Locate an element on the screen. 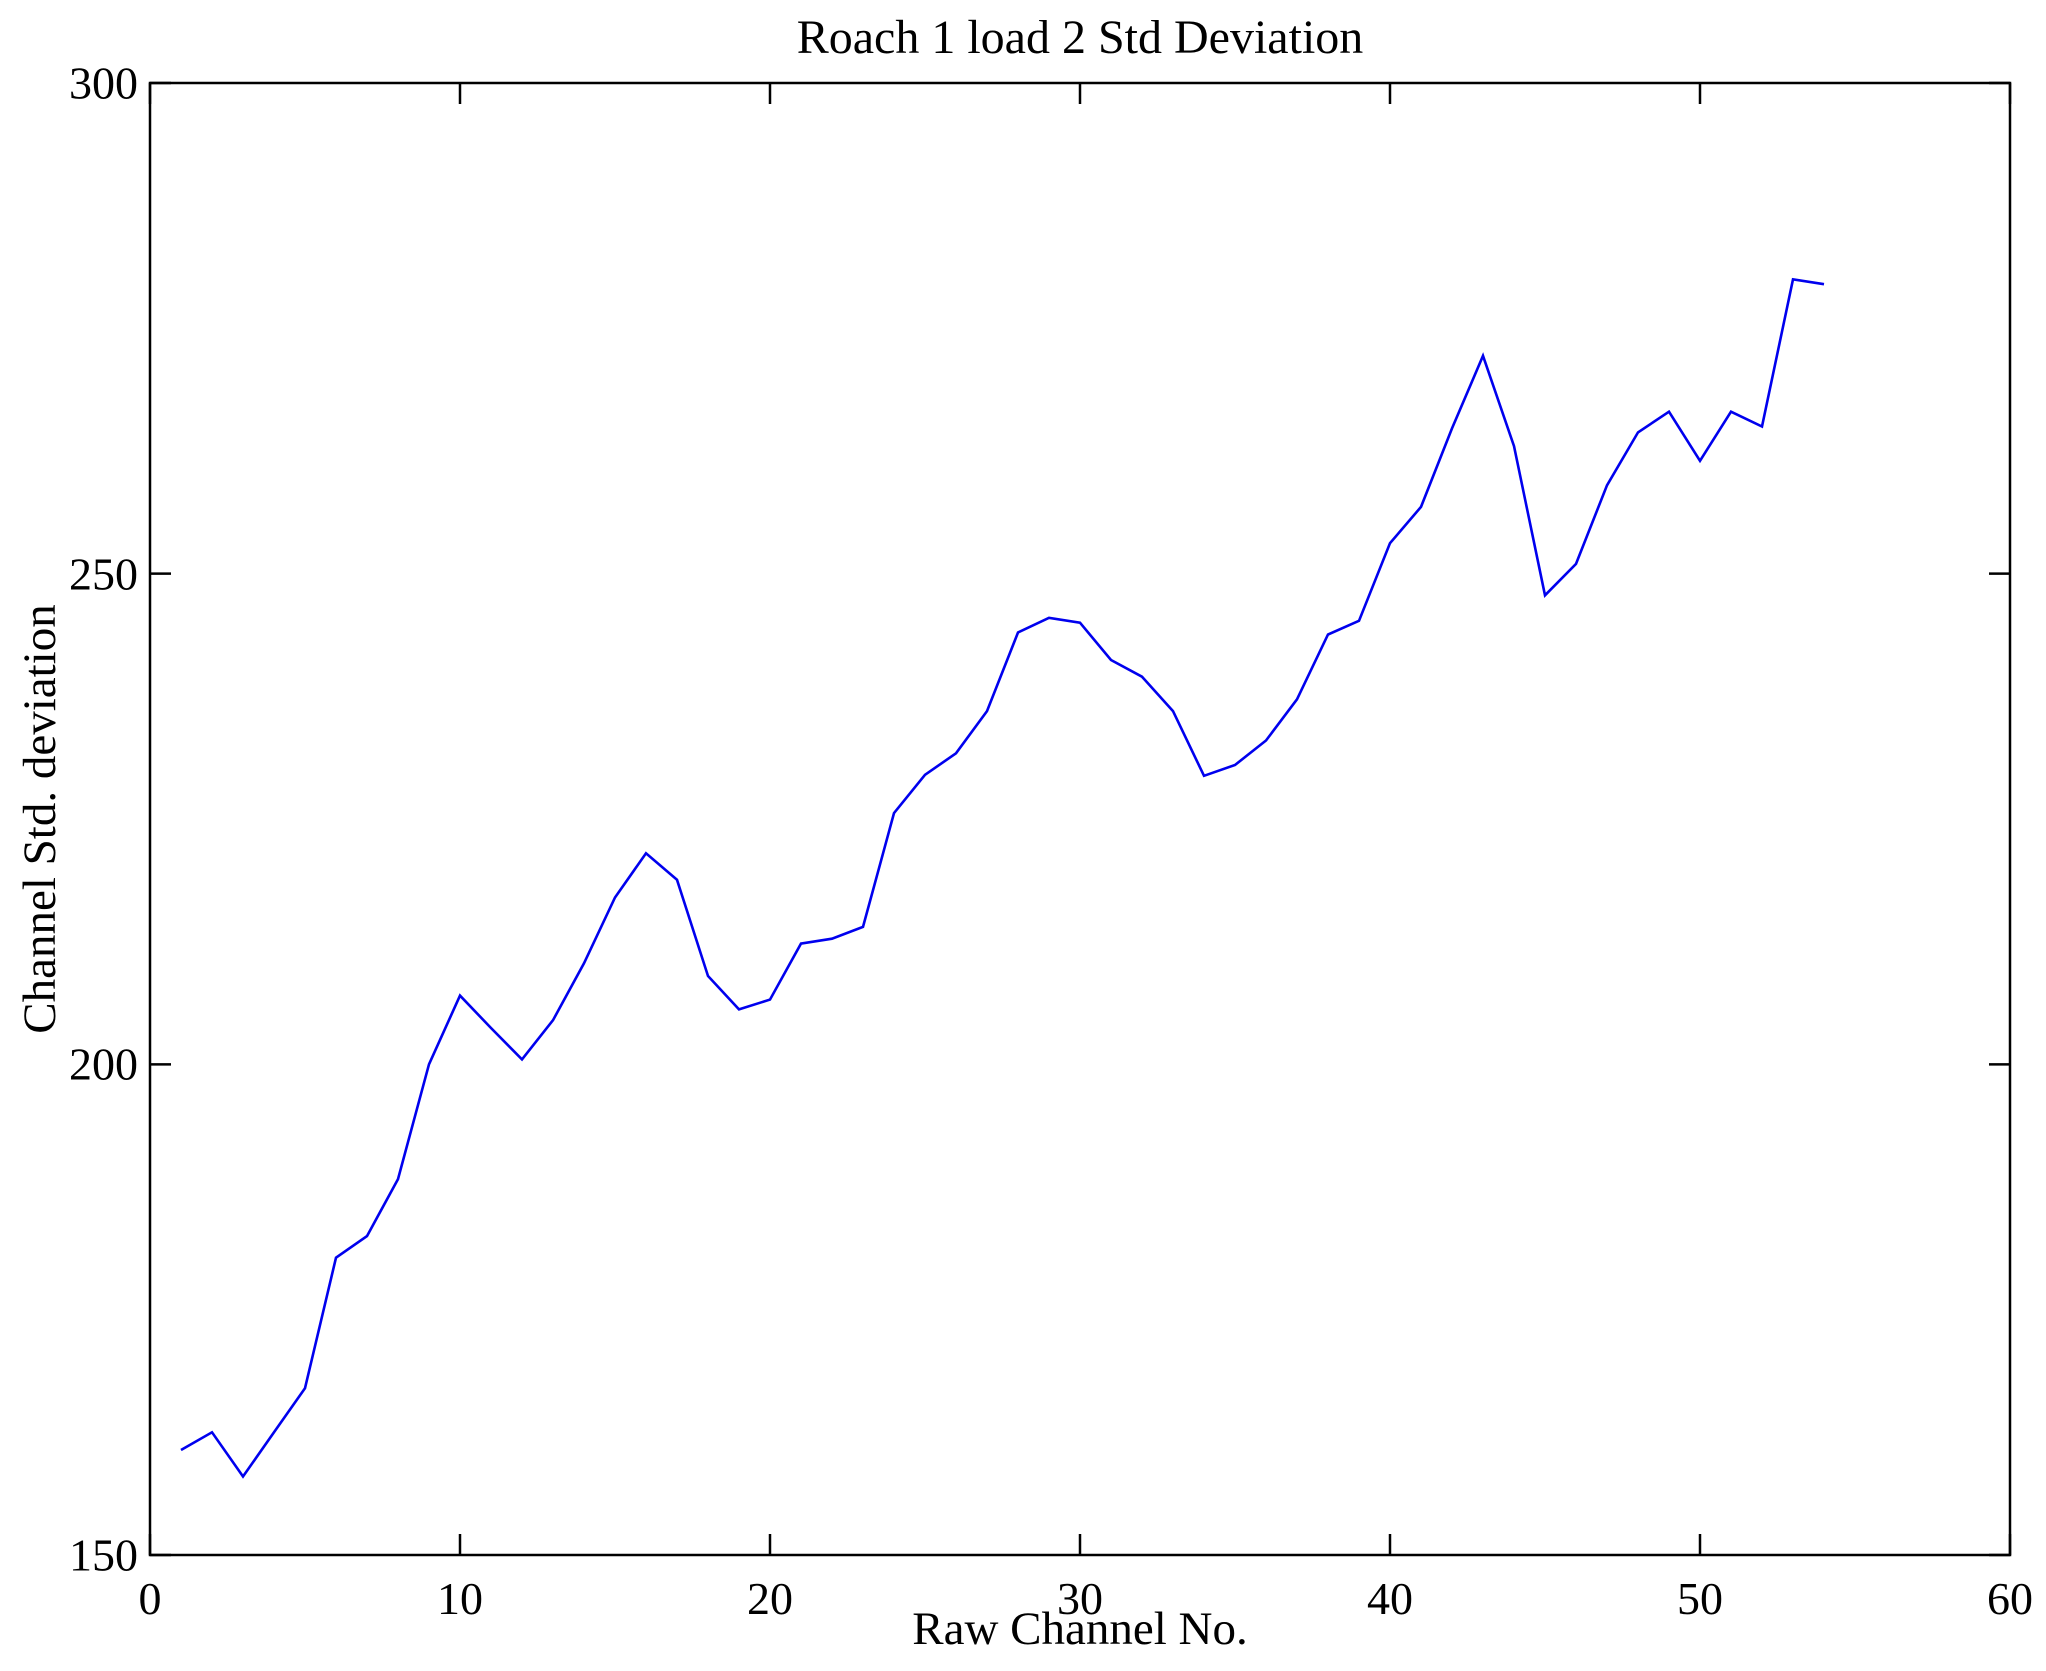  y-tick-label: 150 is located at coordinates (103, 1555).